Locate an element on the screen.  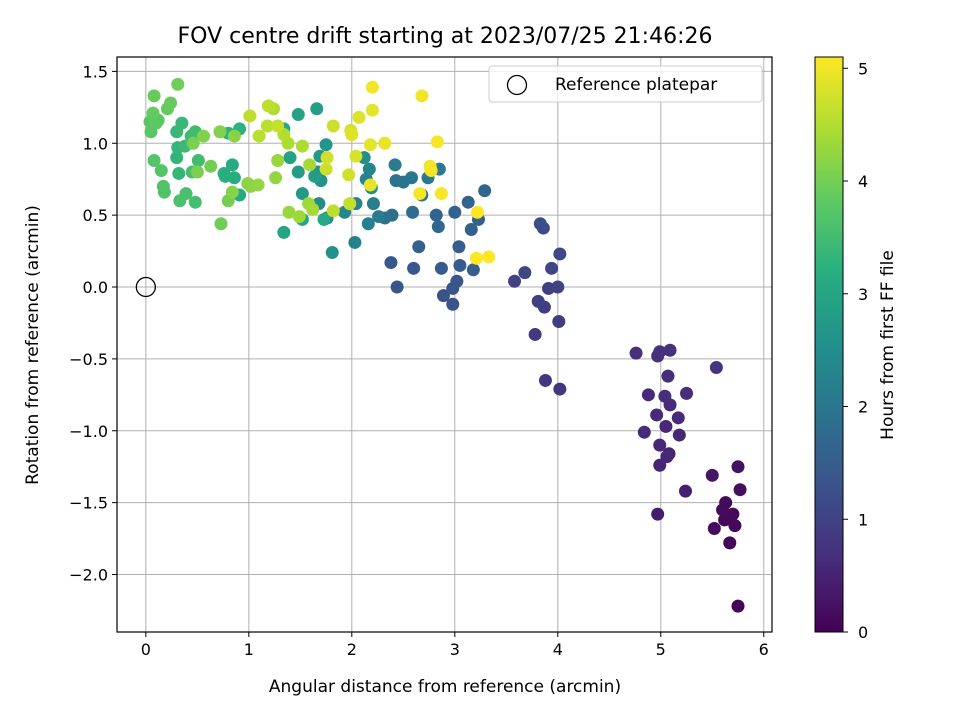
colorbar-tick-label: 1 is located at coordinates (863, 519).